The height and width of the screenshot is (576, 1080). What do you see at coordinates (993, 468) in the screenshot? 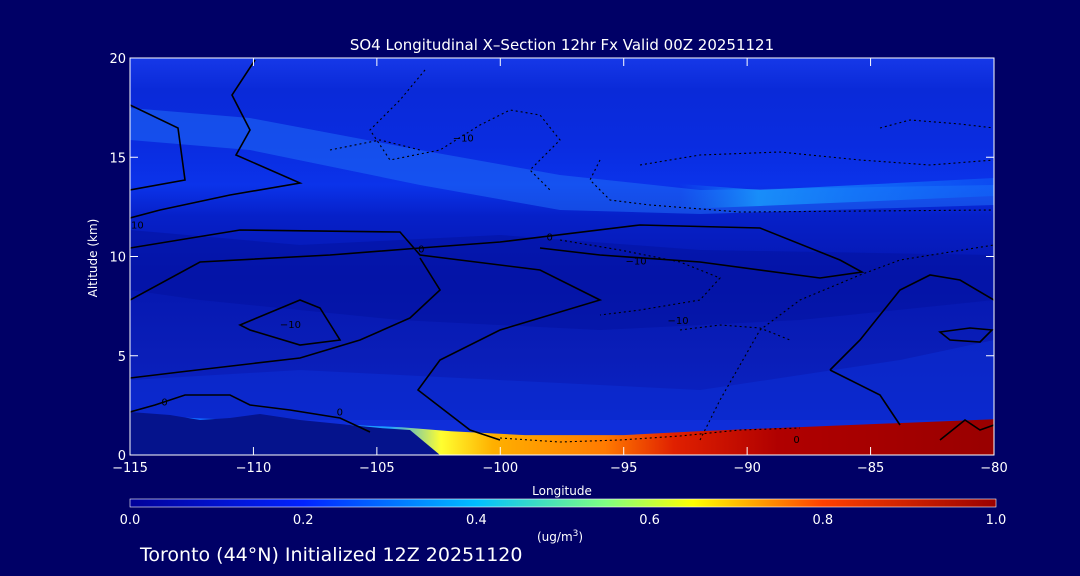
I see `x-tick-label: −80` at bounding box center [993, 468].